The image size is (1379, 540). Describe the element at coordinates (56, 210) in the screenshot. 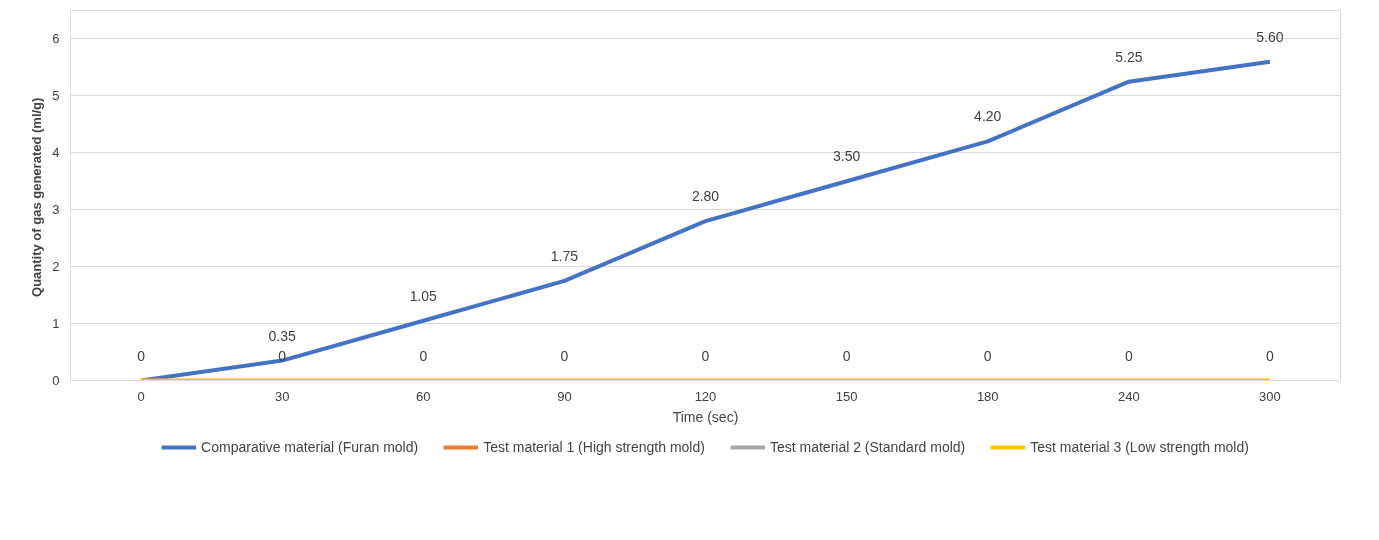

I see `y-tick-label: 3` at that location.